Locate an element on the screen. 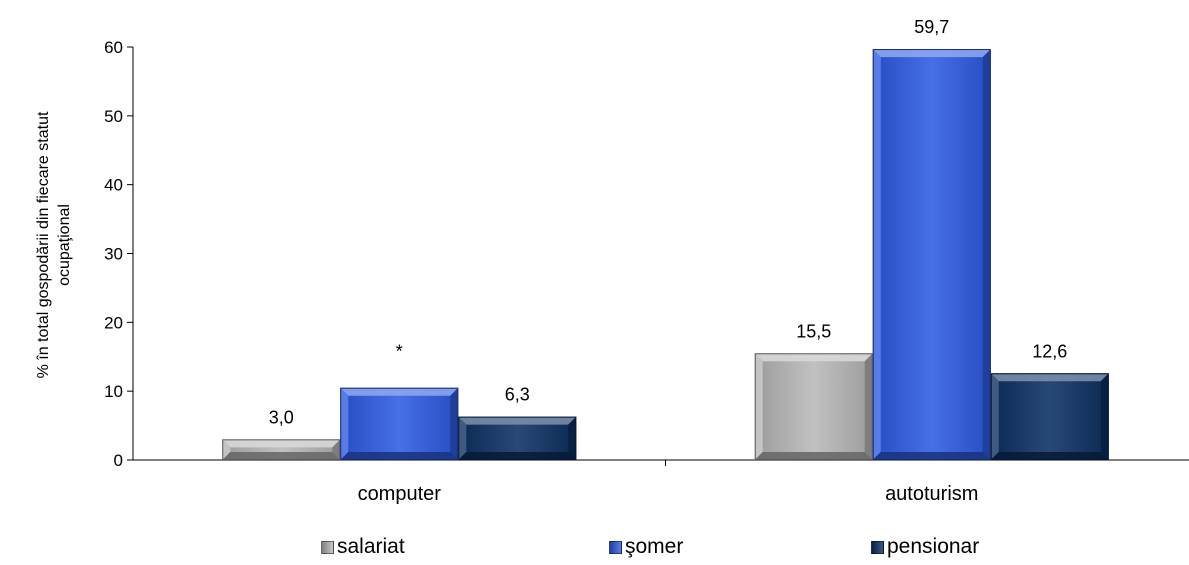  legend: salariat şomer pensionar is located at coordinates (594, 548).